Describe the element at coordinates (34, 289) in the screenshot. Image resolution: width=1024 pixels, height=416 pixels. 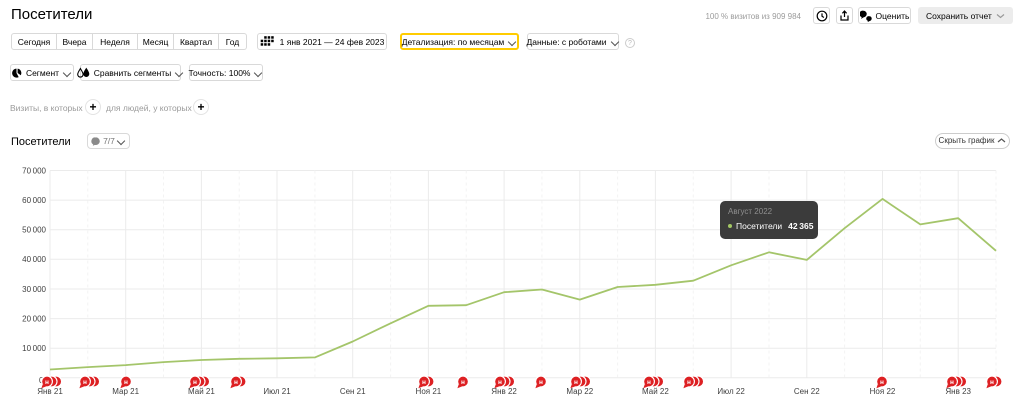
I see `svg-text: 30 000` at that location.